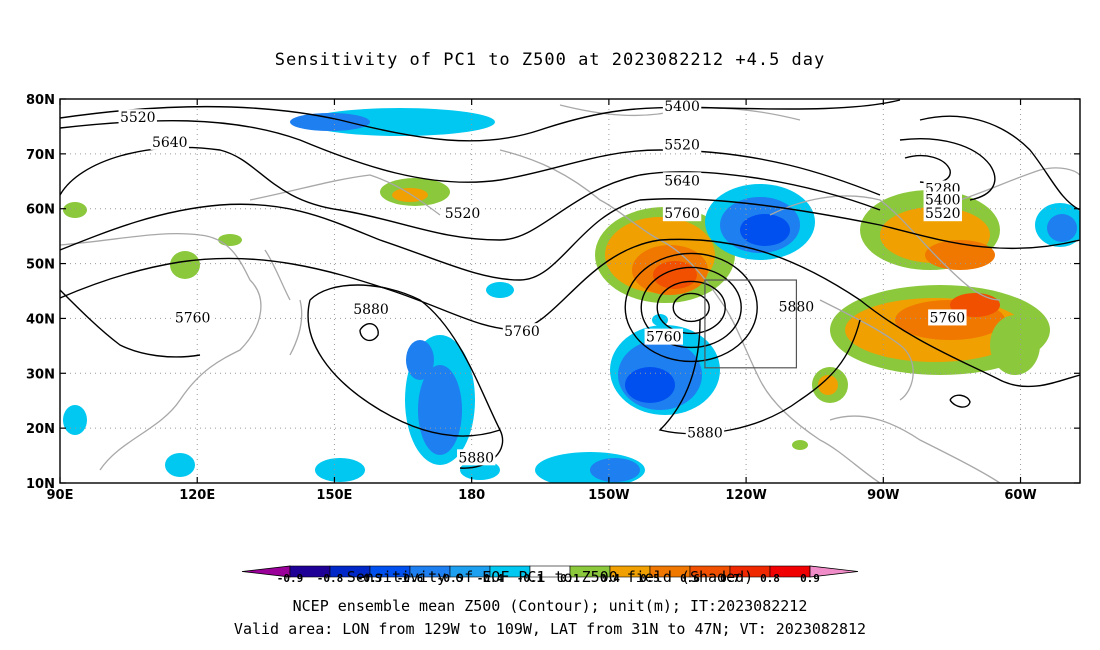 The height and width of the screenshot is (650, 1100). I want to click on colorbar-label: 0.5, so click(650, 578).